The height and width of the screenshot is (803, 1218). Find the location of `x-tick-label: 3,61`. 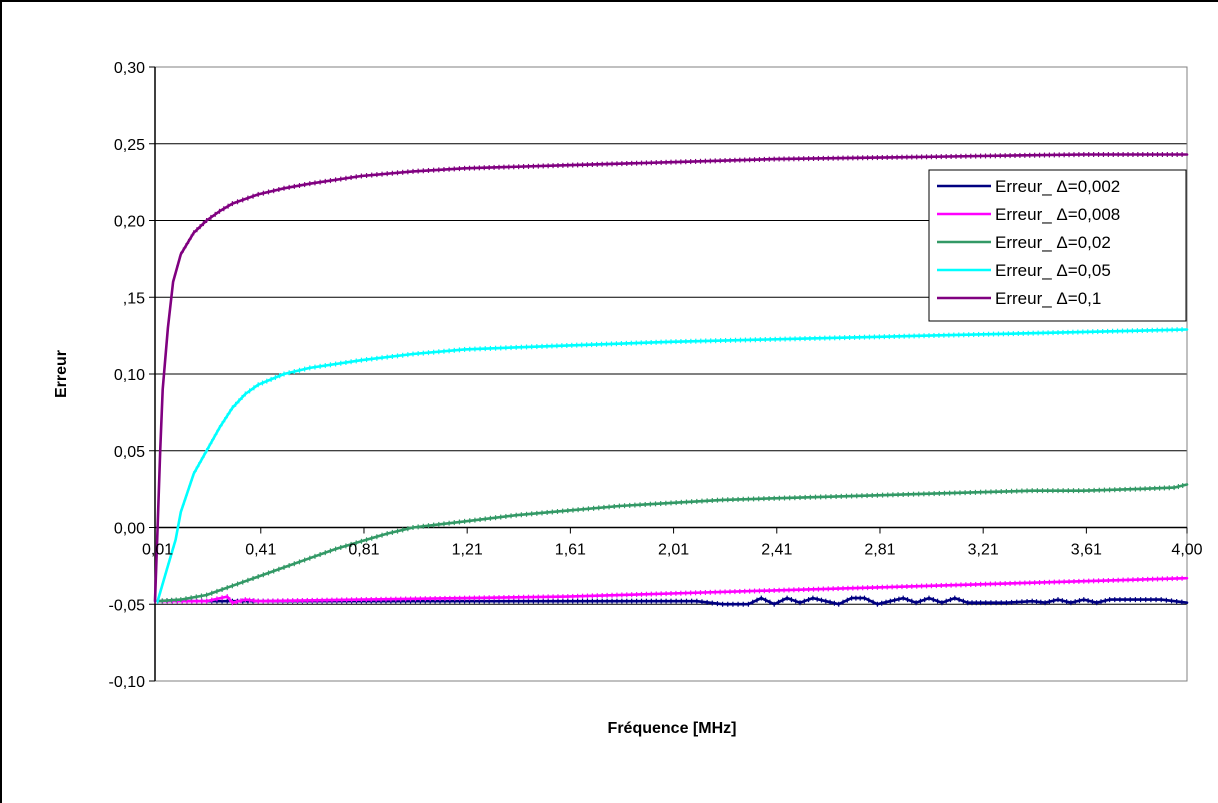

x-tick-label: 3,61 is located at coordinates (1086, 550).